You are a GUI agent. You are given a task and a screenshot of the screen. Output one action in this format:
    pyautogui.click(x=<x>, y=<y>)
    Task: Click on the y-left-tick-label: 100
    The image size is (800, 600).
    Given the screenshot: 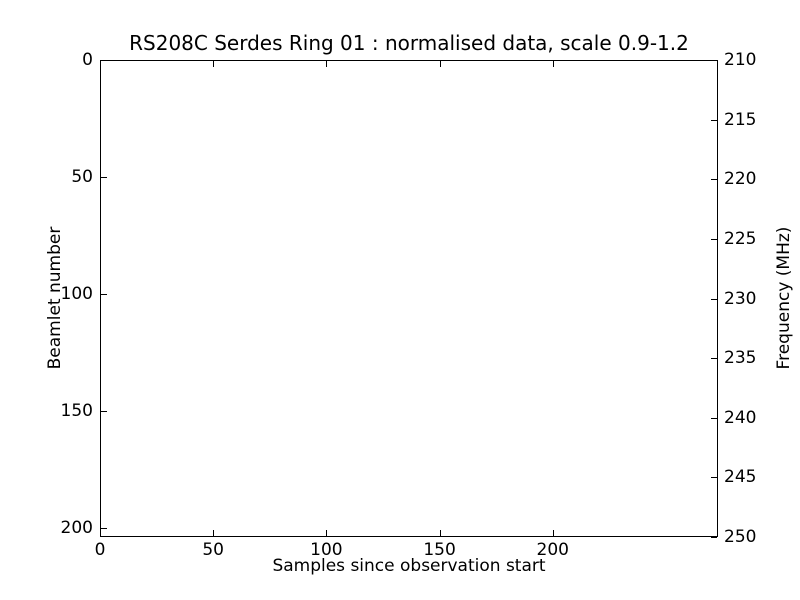 What is the action you would take?
    pyautogui.click(x=76, y=293)
    